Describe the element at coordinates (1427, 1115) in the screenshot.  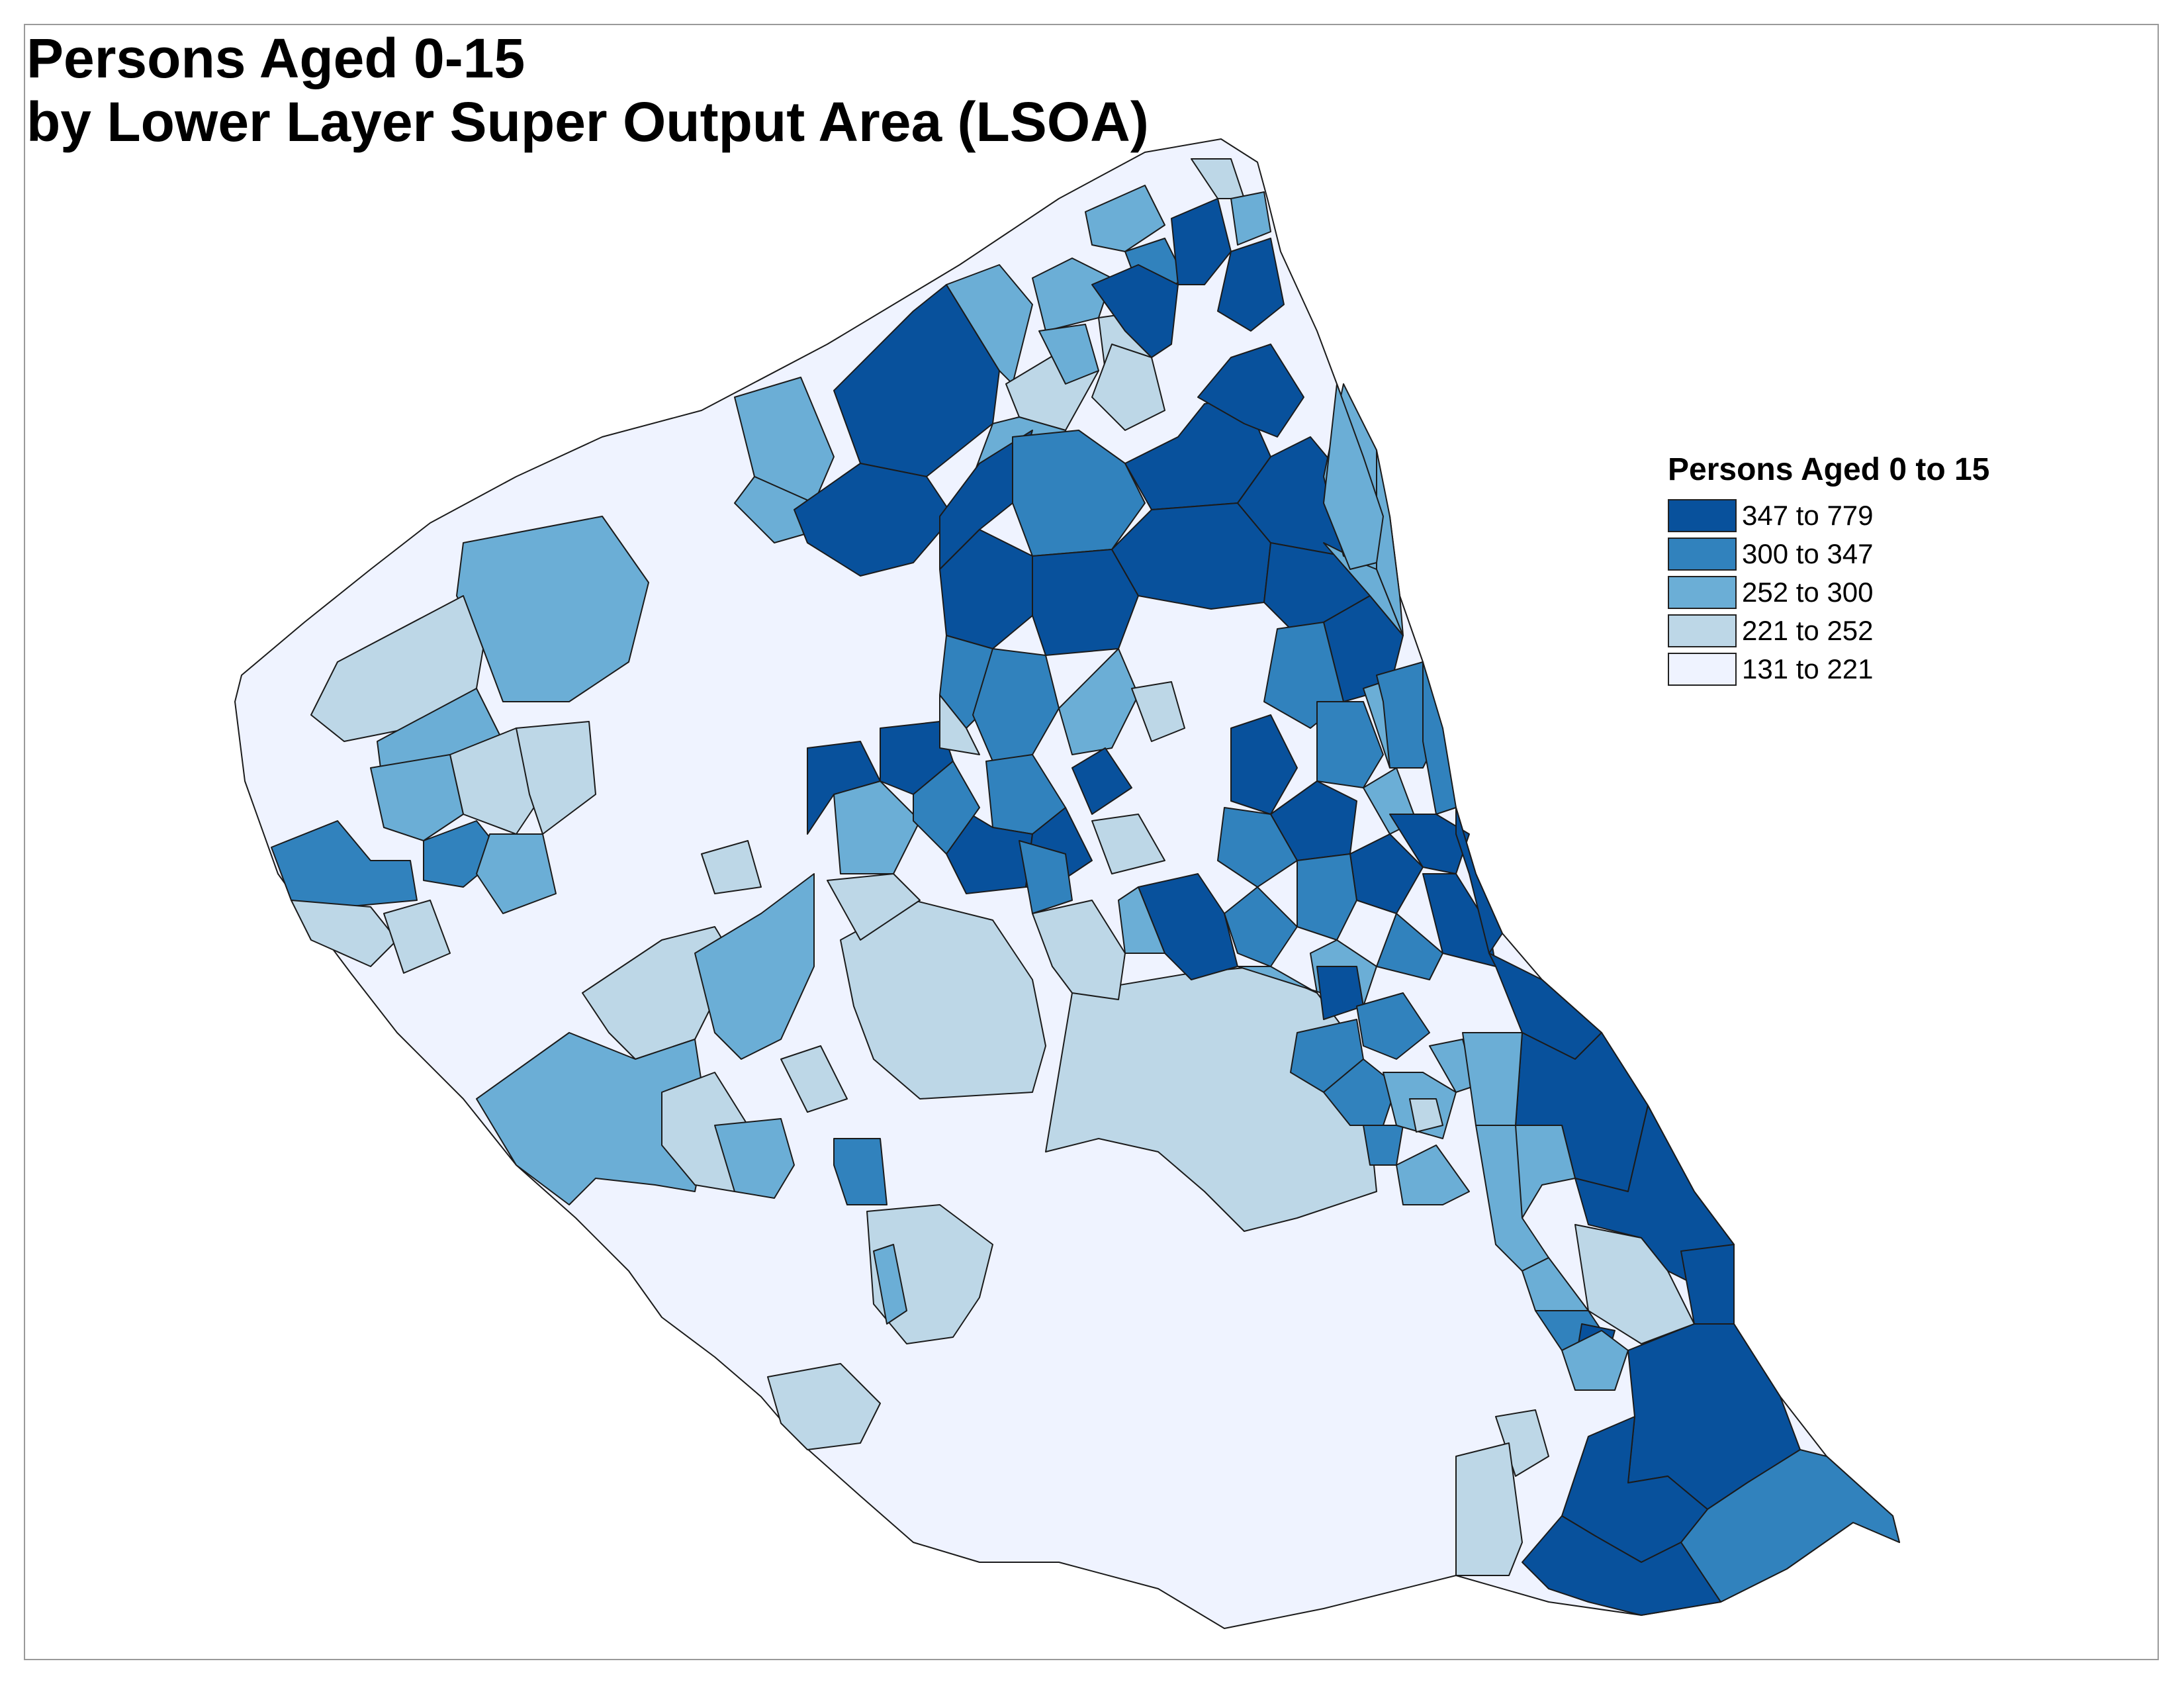
I see `lsoa-e25` at that location.